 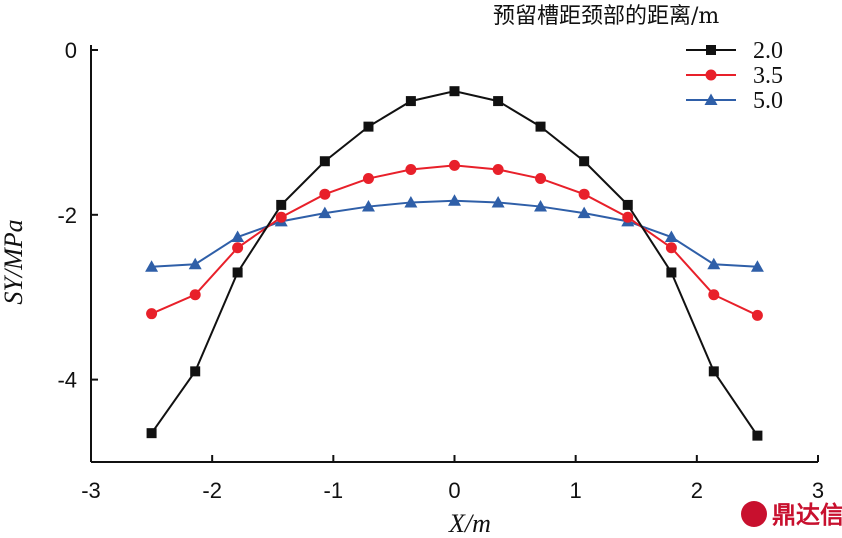 I want to click on legend: 预留槽距颈部的距离/m 2.03.55.0, so click(x=638, y=59).